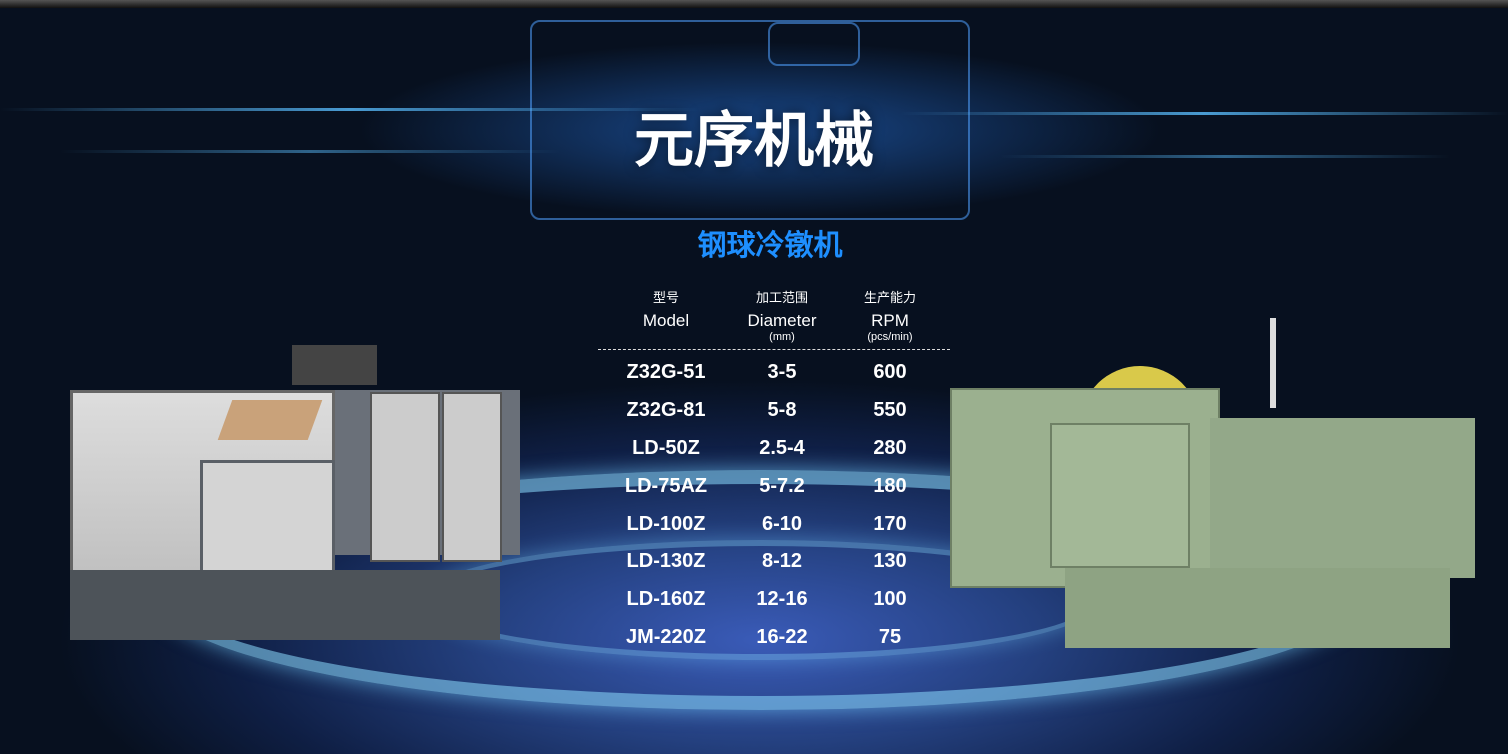 The width and height of the screenshot is (1508, 754). Describe the element at coordinates (782, 320) in the screenshot. I see `header-en: Diameter` at that location.